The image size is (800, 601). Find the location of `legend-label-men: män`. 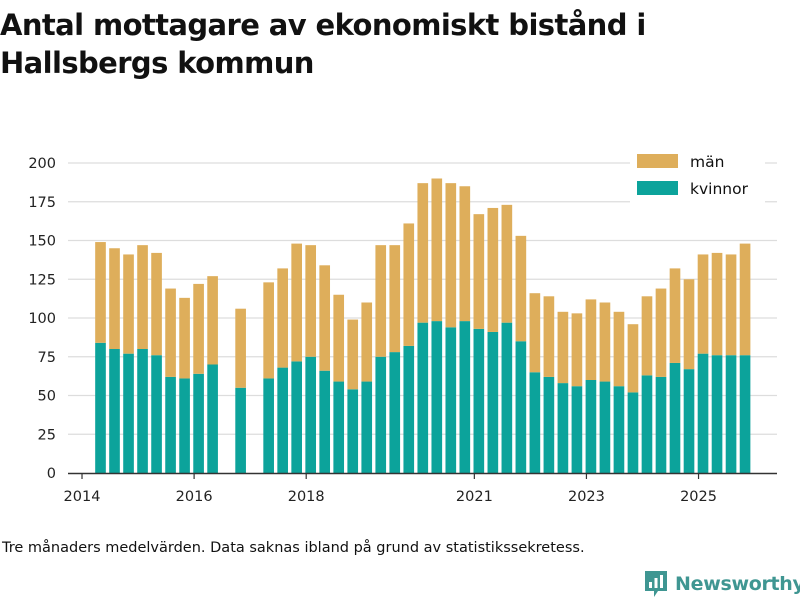

legend-label-men: män is located at coordinates (707, 162).